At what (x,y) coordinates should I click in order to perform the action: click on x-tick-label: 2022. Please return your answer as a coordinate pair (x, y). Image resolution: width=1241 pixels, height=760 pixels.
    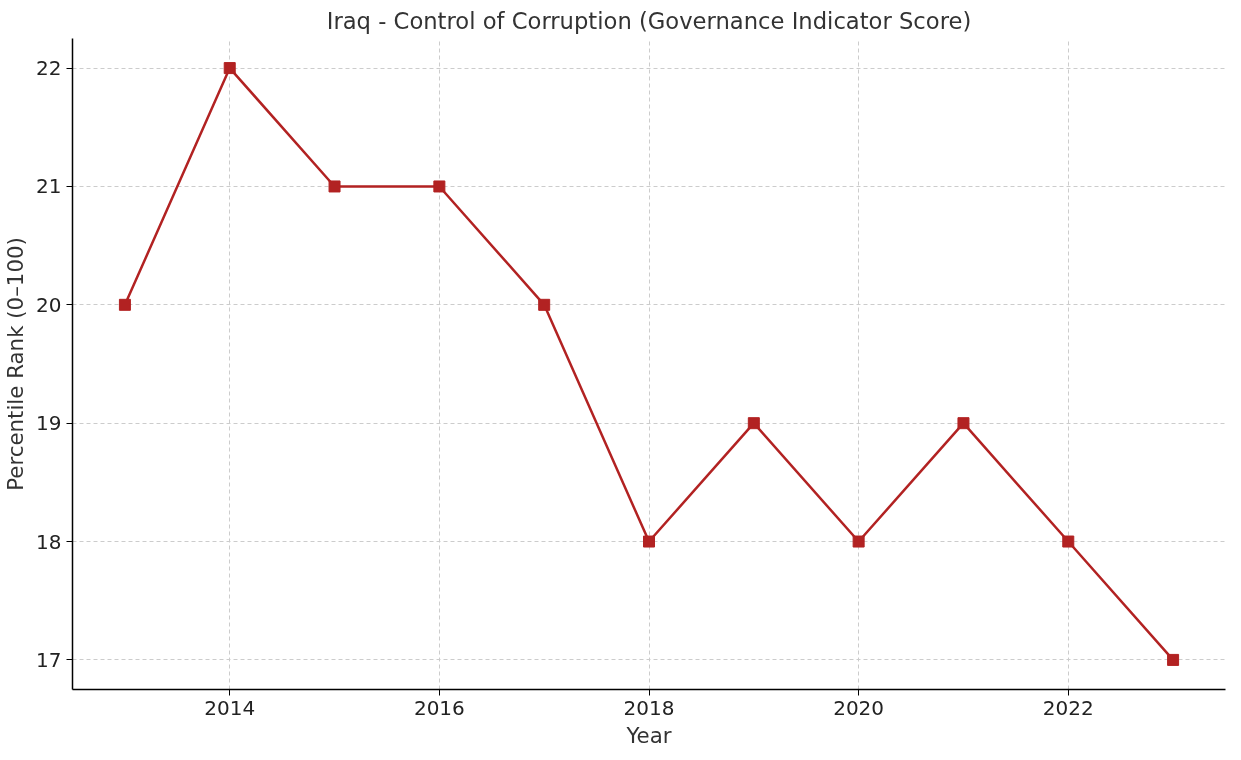
    Looking at the image, I should click on (1068, 707).